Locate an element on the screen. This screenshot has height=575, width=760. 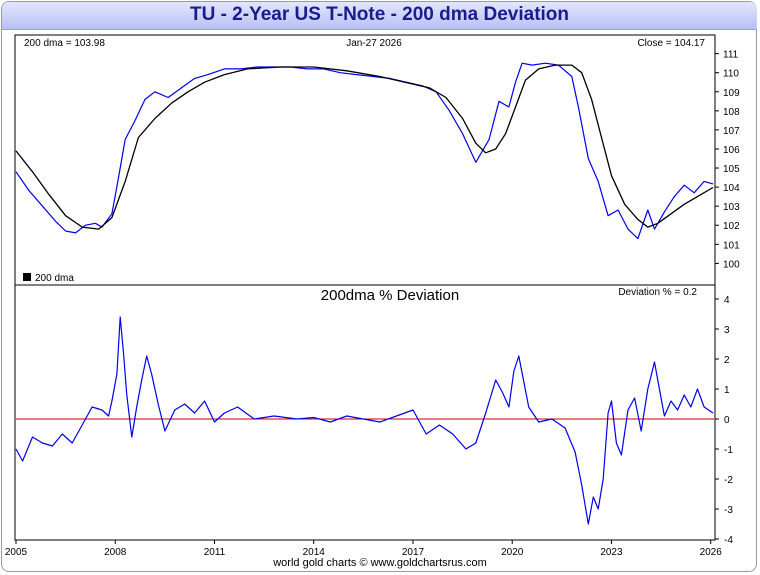
deviation-y-tick-label: 3 is located at coordinates (727, 330).